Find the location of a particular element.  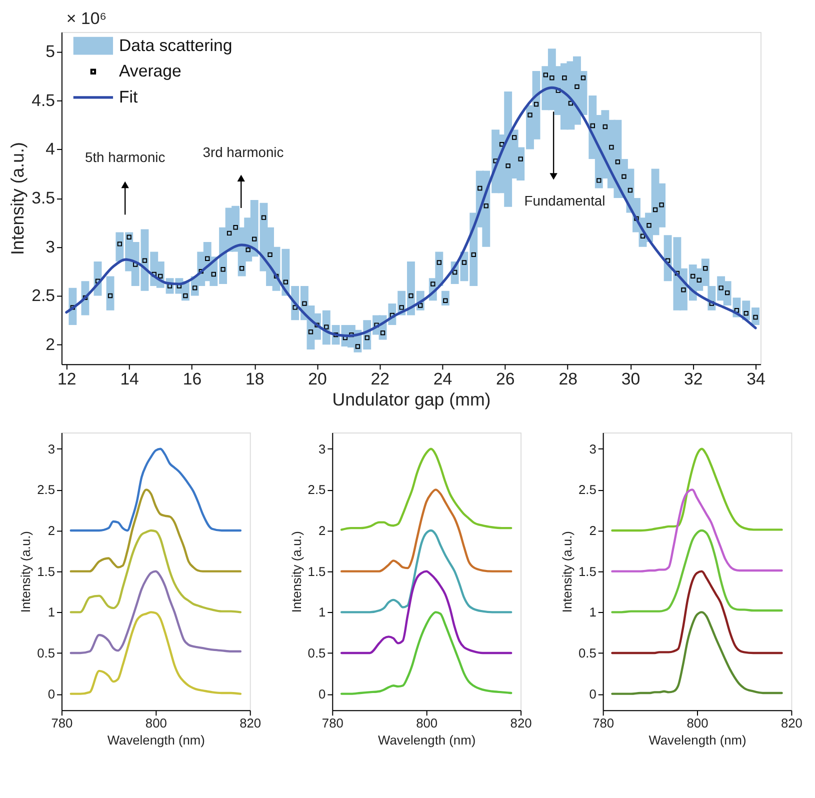

x-tick-label: 14 is located at coordinates (129, 378).